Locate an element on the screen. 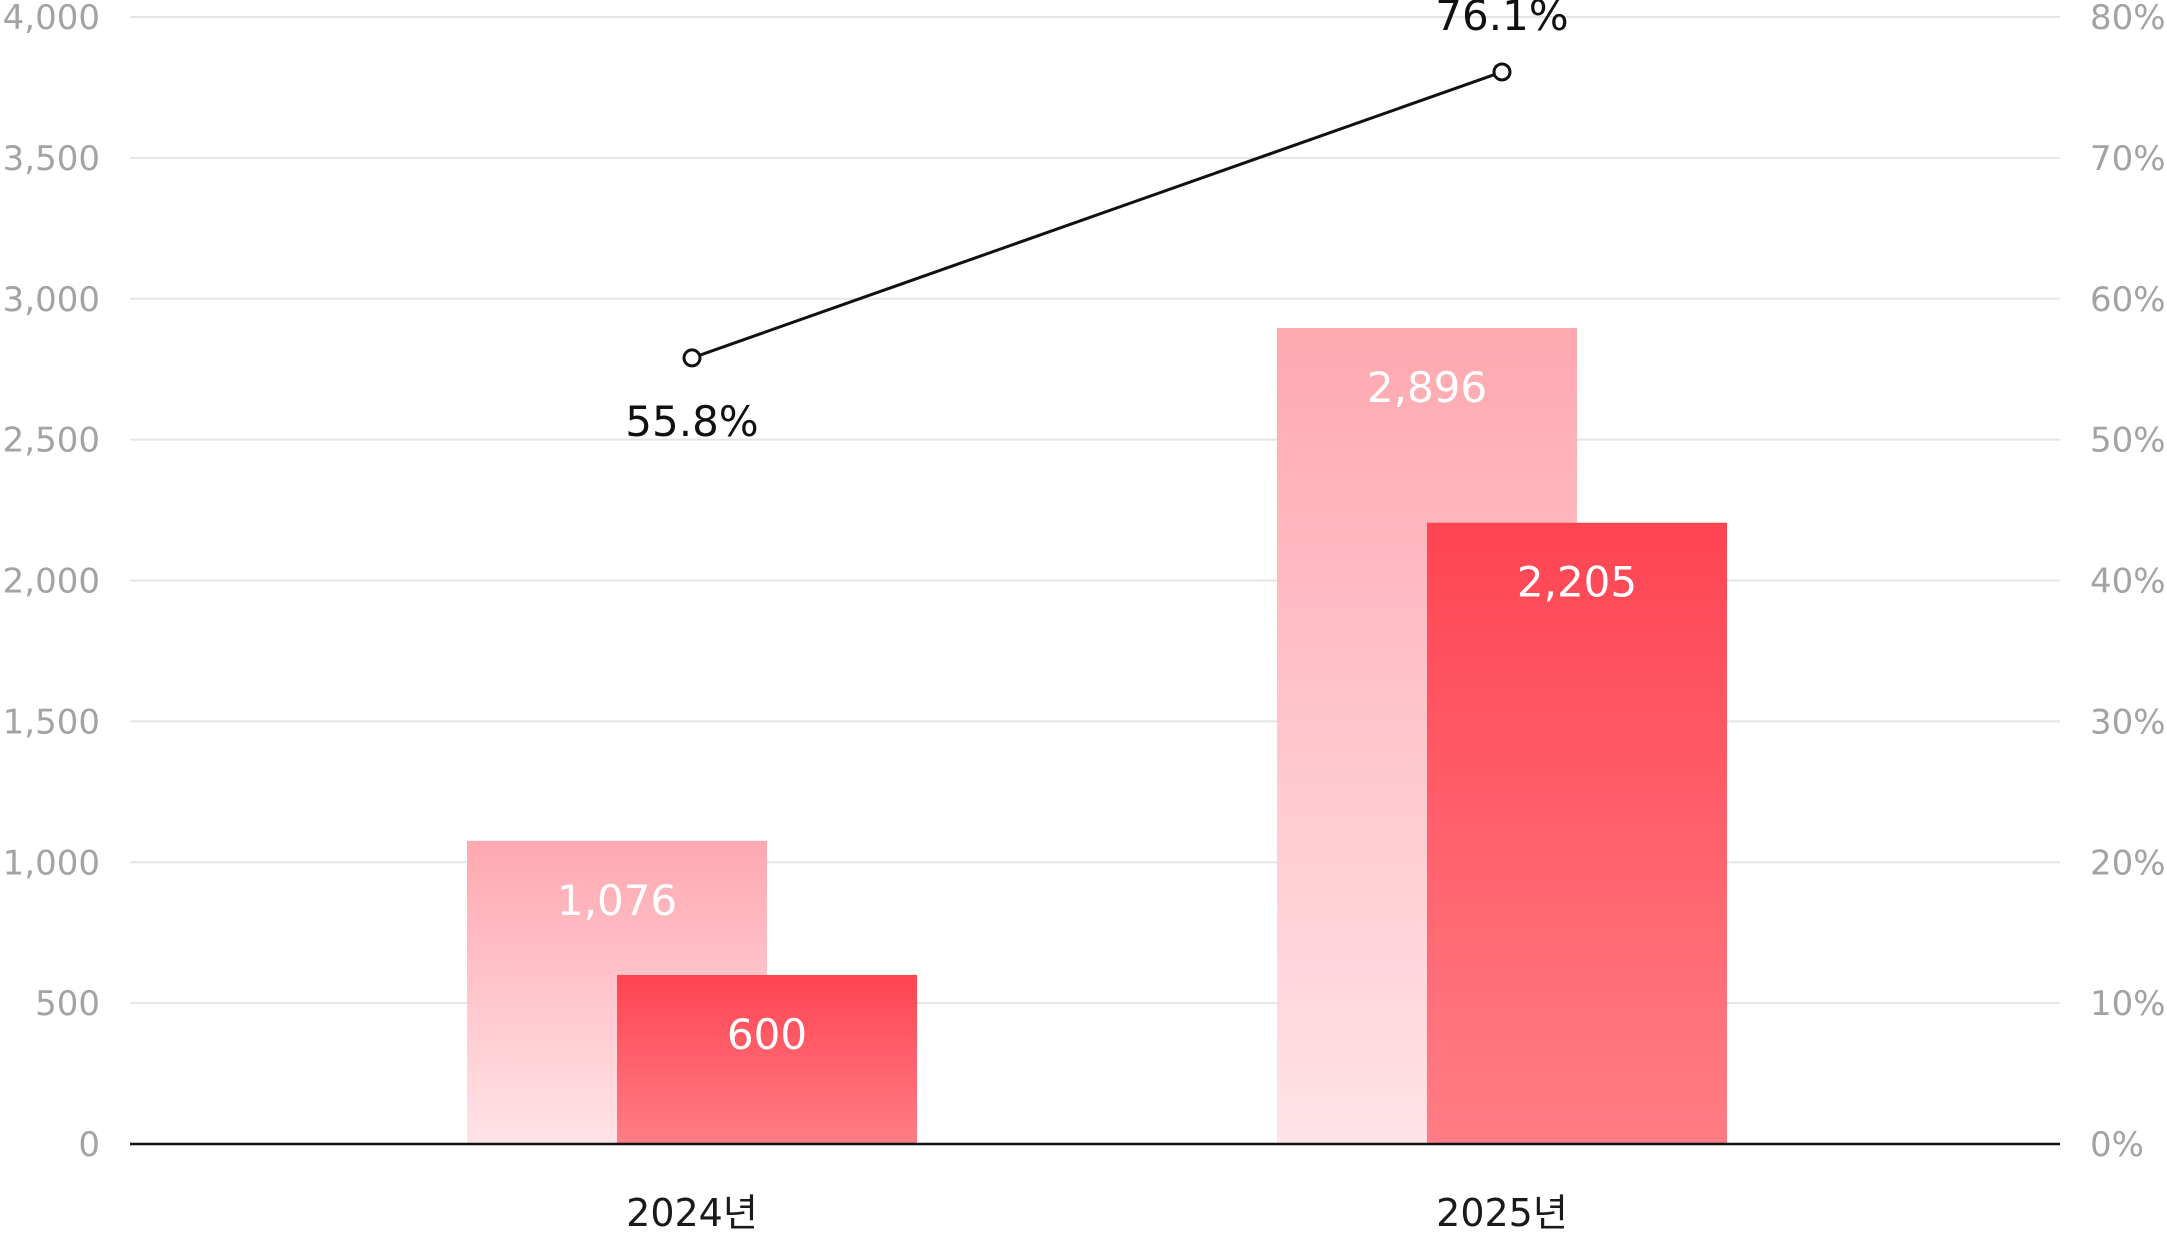 The width and height of the screenshot is (2167, 1241). bar-value-label: 2,896 is located at coordinates (1427, 387).